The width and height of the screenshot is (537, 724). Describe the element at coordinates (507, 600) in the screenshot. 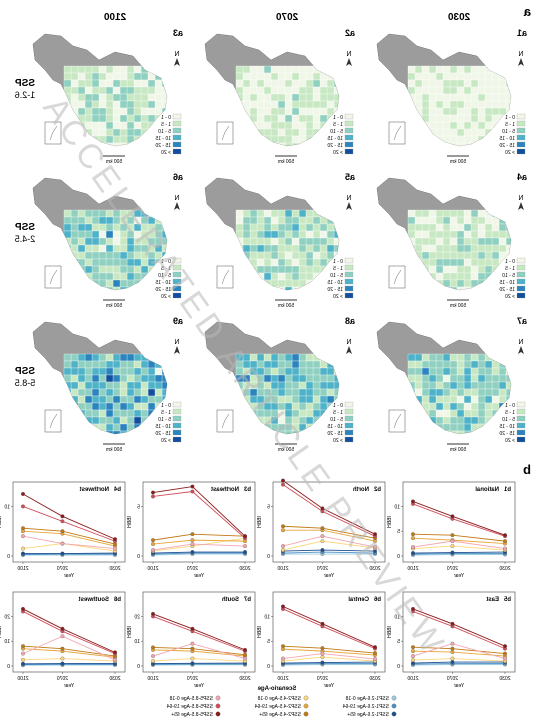

I see `chart-panel-label: b5` at that location.